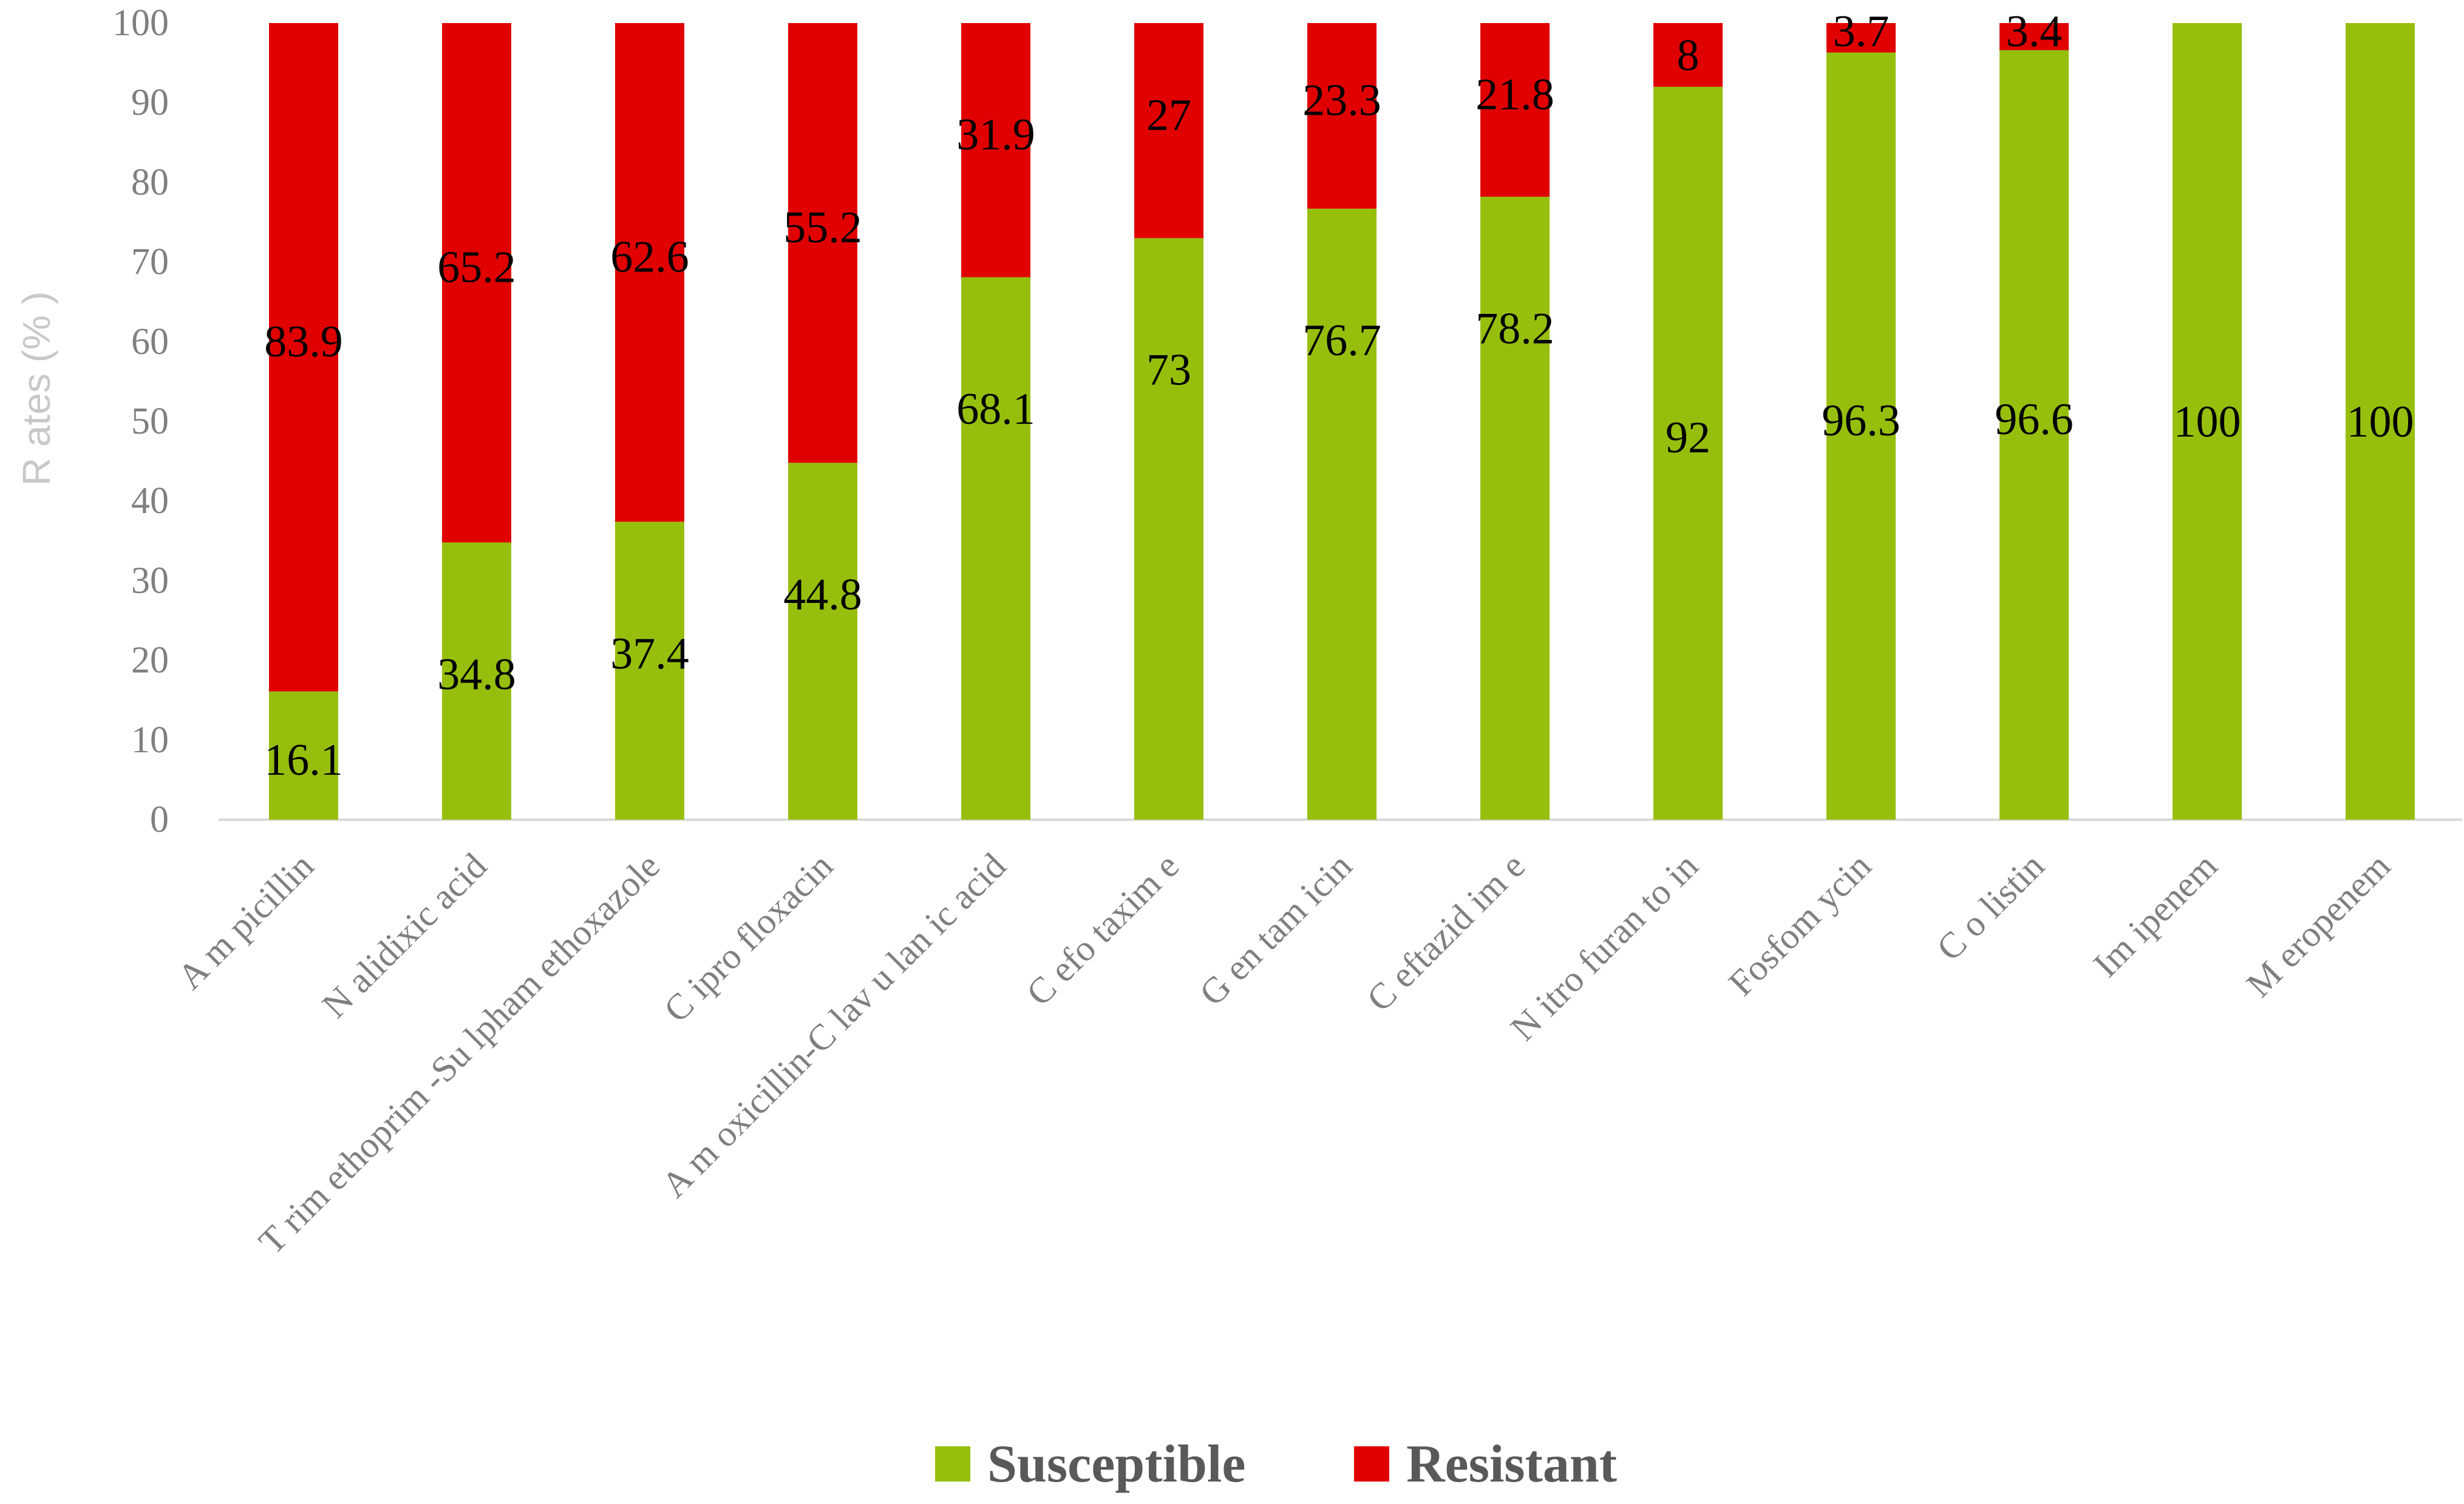  Describe the element at coordinates (953, 1464) in the screenshot. I see `legend-swatch-susceptible` at that location.